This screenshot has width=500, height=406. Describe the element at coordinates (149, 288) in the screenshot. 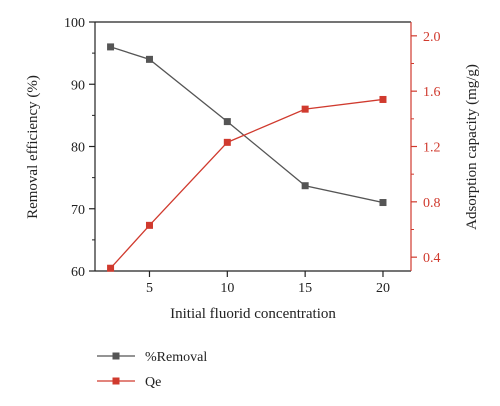

I see `x-tick-label: 5` at that location.